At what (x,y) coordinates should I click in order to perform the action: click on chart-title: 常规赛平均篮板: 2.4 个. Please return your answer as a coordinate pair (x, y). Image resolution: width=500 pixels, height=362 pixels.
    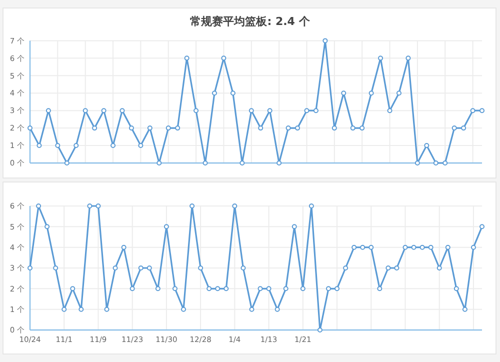
    Looking at the image, I should click on (250, 21).